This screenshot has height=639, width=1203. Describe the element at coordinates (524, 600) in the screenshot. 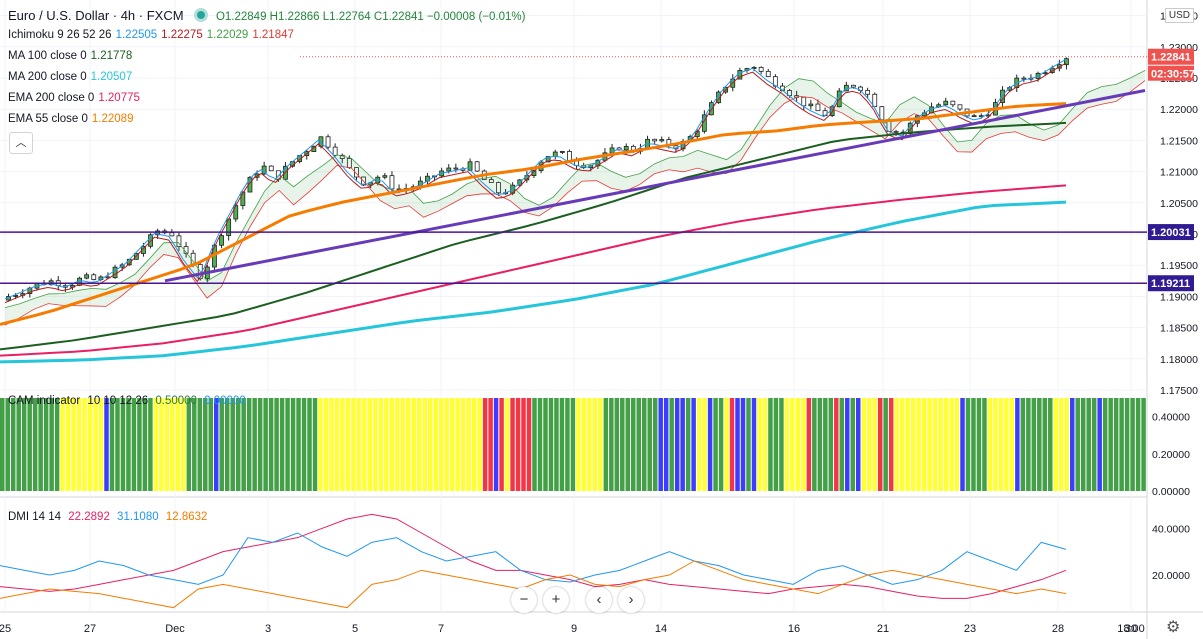

I see `zoom-out-button: −` at that location.